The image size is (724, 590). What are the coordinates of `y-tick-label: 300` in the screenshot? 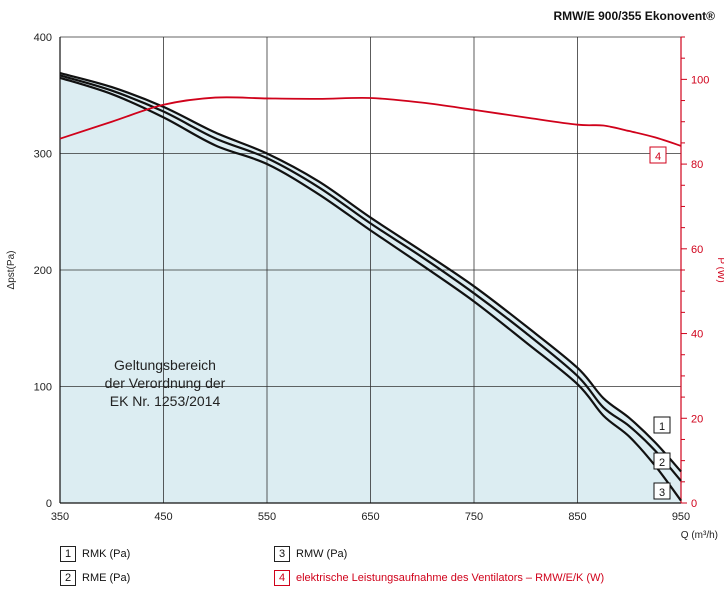 It's located at (43, 155).